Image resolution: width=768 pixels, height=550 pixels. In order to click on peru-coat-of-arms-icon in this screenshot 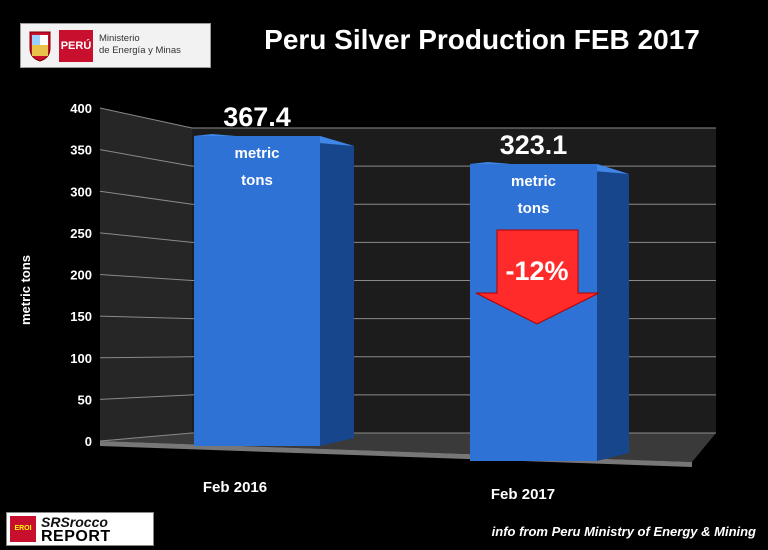, I will do `click(40, 46)`.